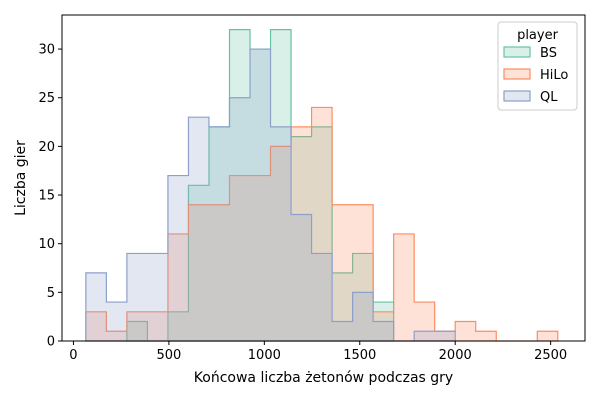 The height and width of the screenshot is (400, 600). I want to click on x-tick-label: 0, so click(73, 355).